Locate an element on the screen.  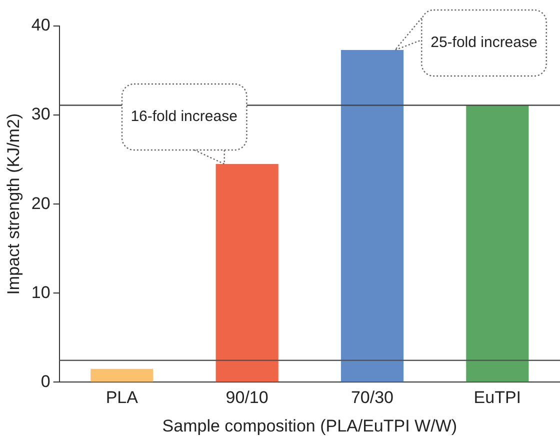
y-tick-label: 10 is located at coordinates (40, 292).